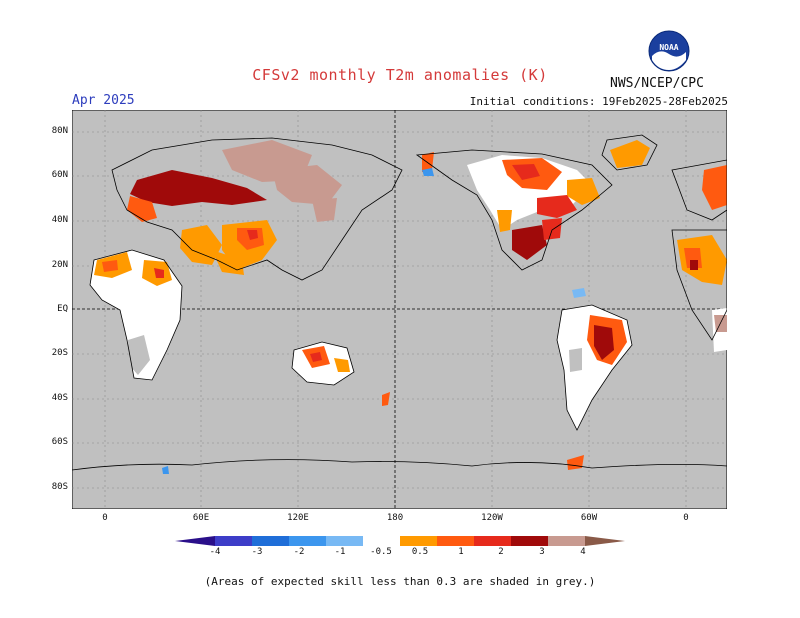 Image resolution: width=800 pixels, height=618 pixels. I want to click on colorbar-label: -2, so click(299, 552).